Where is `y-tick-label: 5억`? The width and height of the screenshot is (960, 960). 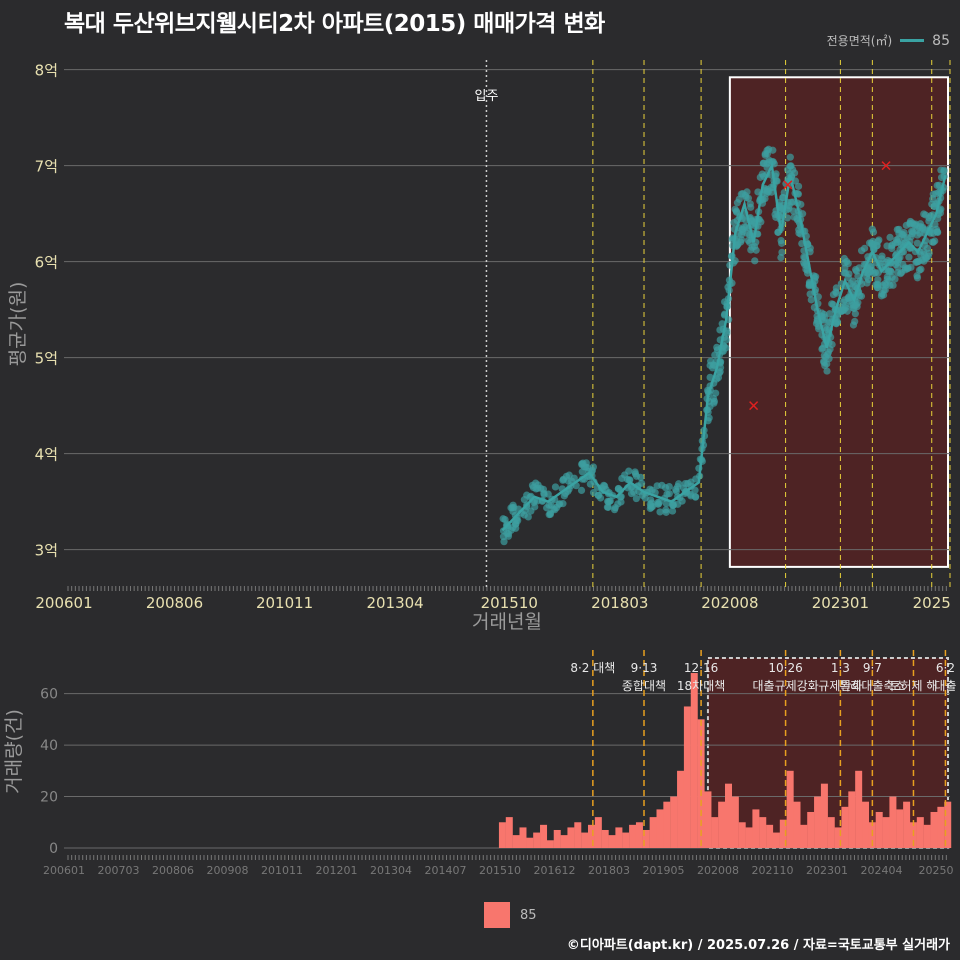
y-tick-label: 5억 is located at coordinates (46, 359).